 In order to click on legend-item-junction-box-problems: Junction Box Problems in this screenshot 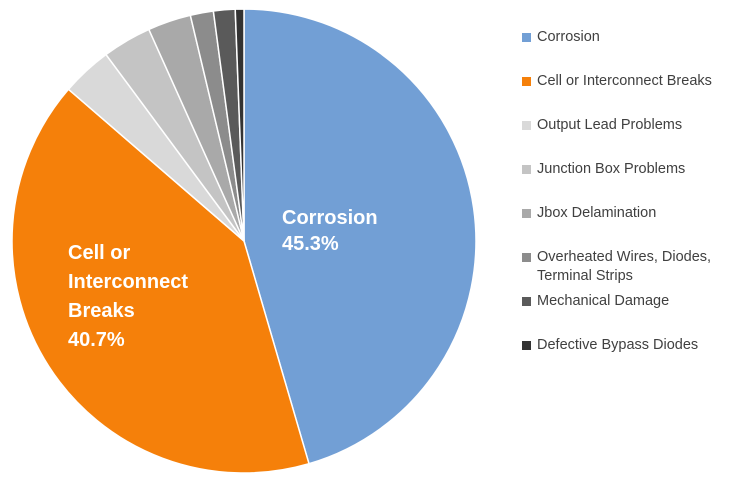, I will do `click(603, 169)`.